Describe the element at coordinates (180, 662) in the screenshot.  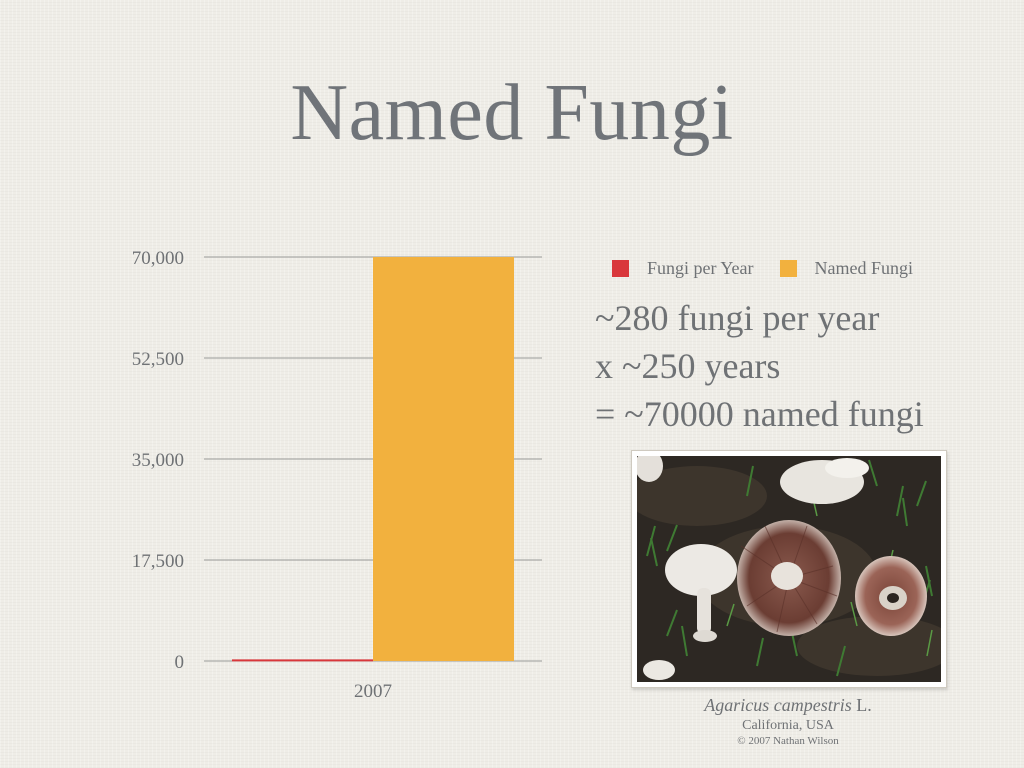
I see `y-tick-label: 0` at that location.